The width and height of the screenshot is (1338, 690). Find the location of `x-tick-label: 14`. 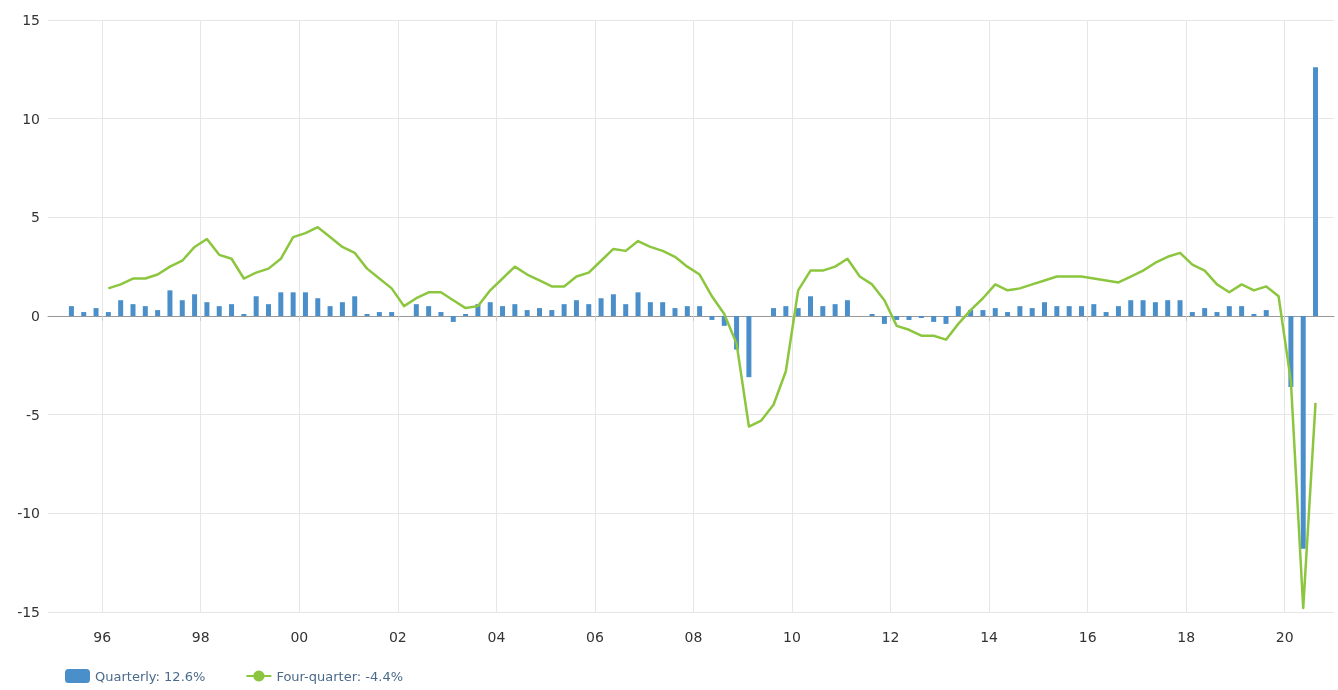

x-tick-label: 14 is located at coordinates (989, 637).